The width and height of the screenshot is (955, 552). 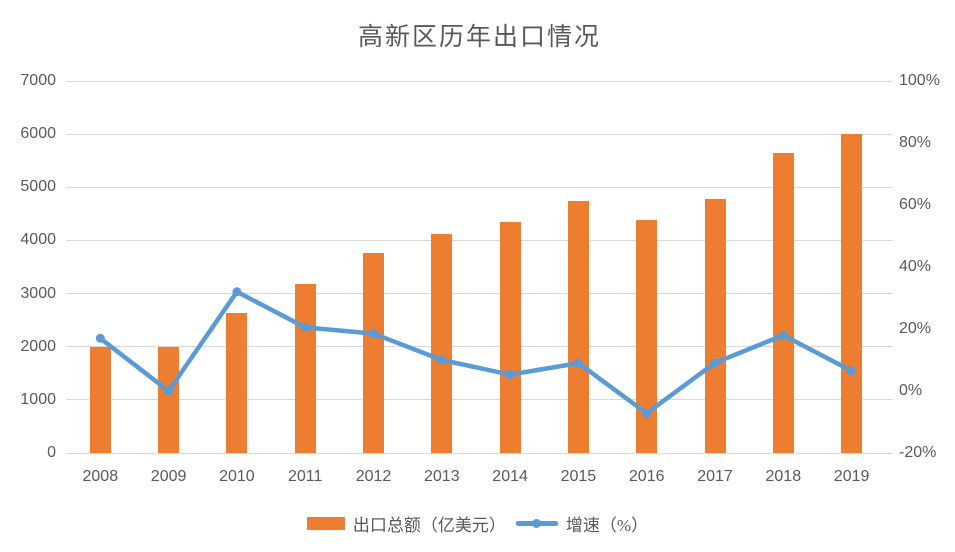 I want to click on right-axis-tick: 40%, so click(x=915, y=266).